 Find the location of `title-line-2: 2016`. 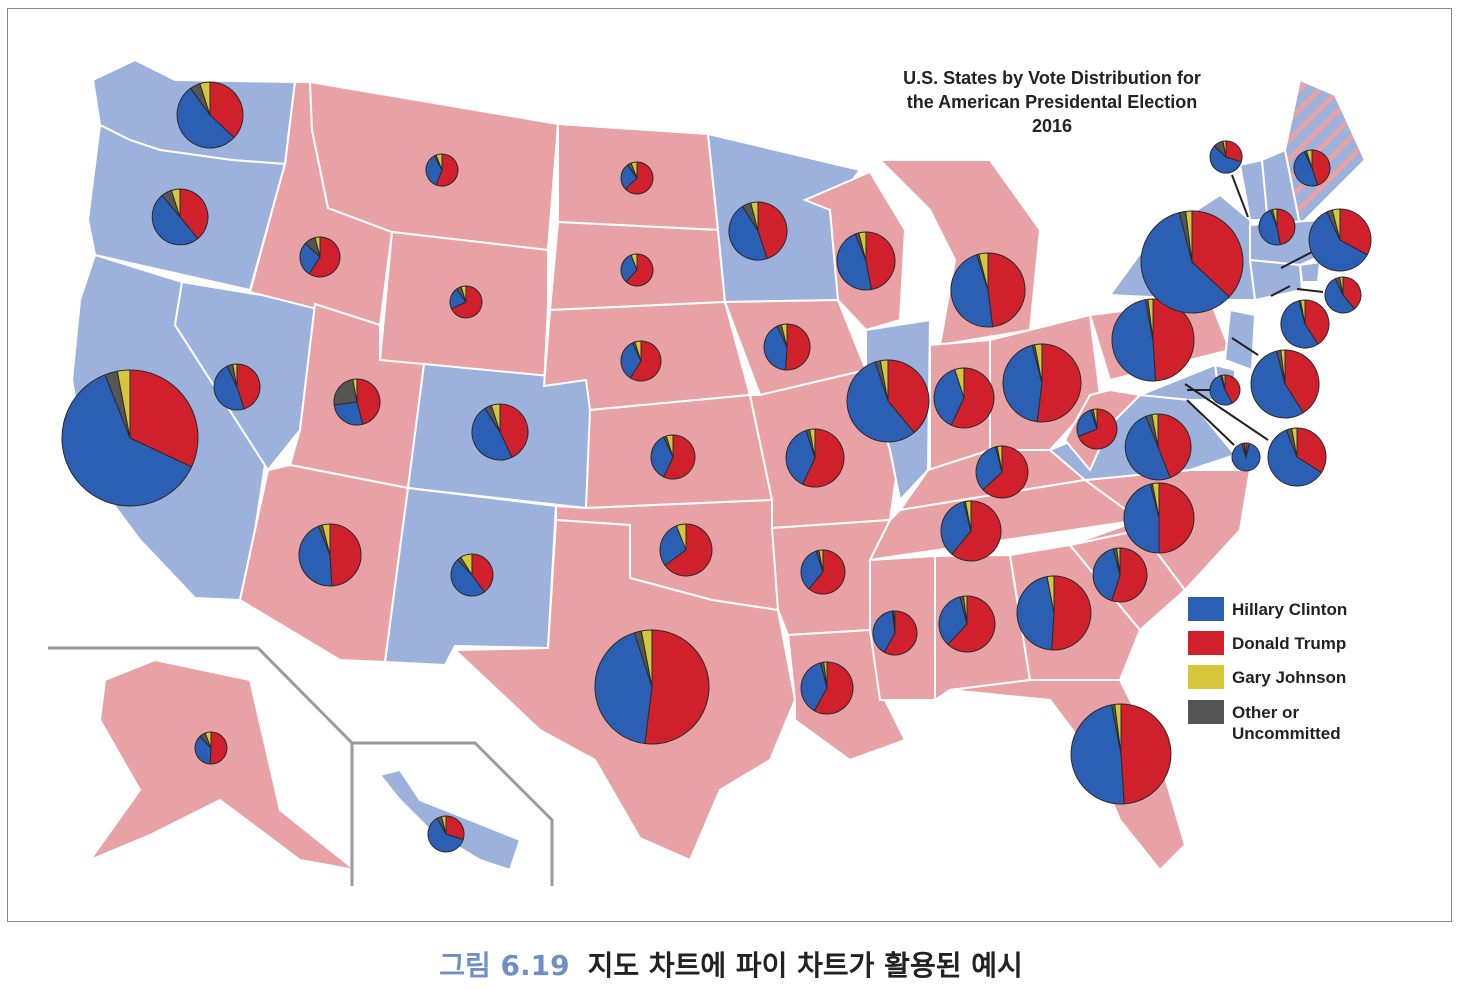

title-line-2: 2016 is located at coordinates (1052, 126).